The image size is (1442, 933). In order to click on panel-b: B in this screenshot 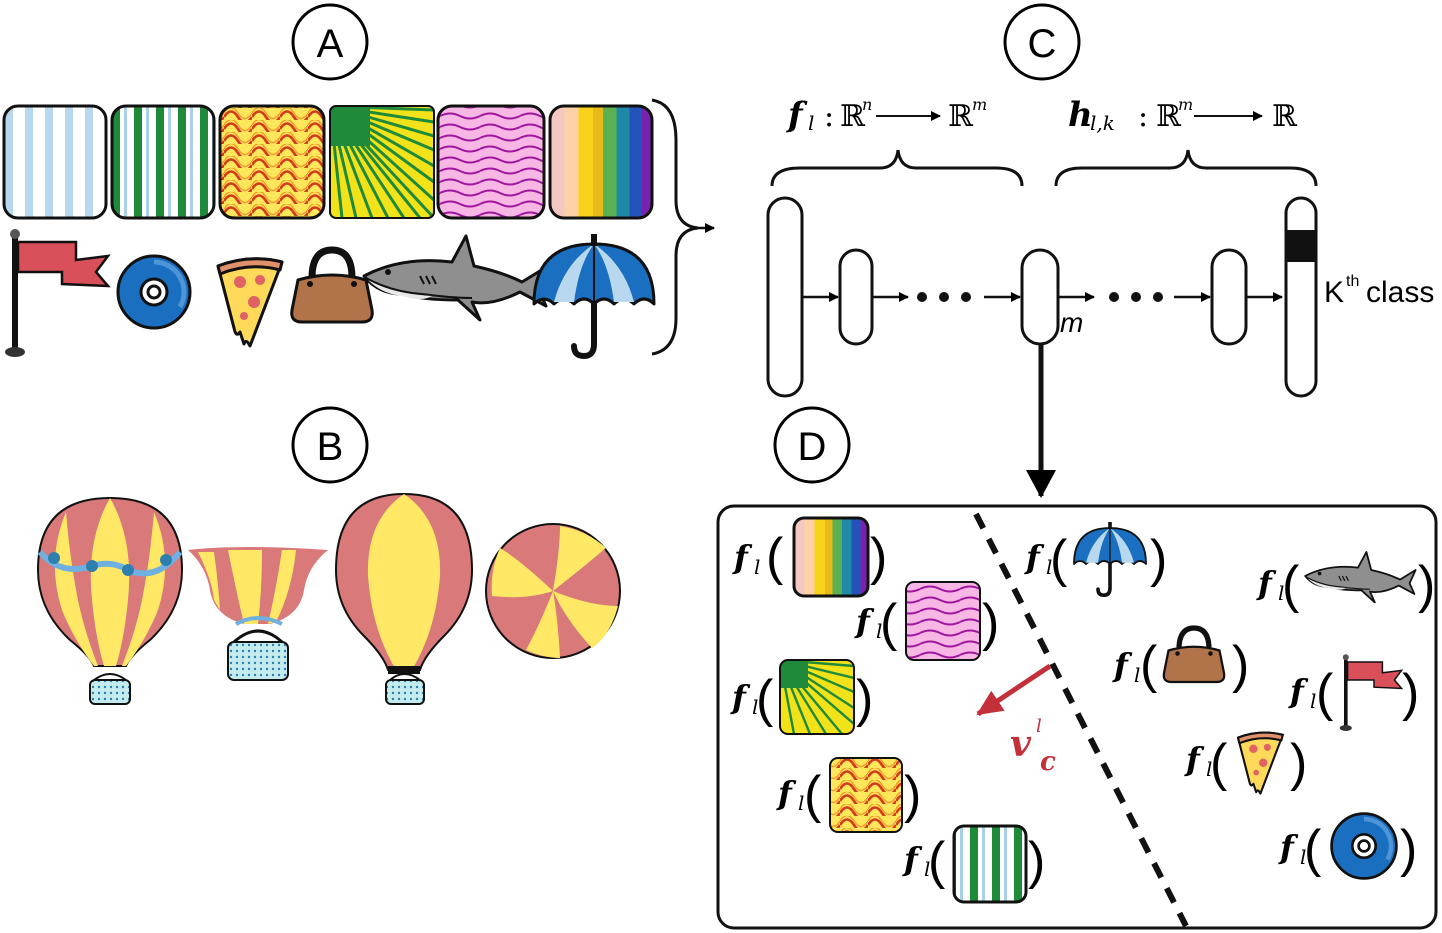, I will do `click(328, 555)`.